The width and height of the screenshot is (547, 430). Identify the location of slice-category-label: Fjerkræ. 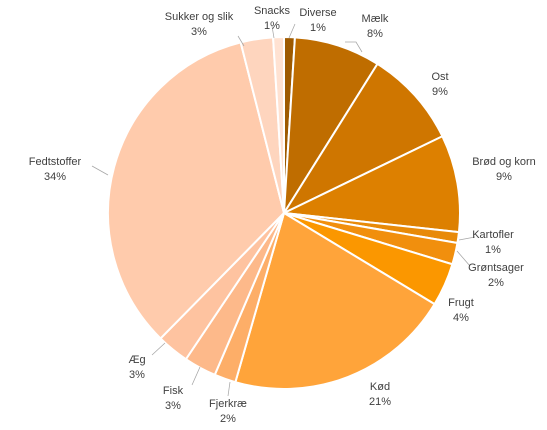
(228, 404).